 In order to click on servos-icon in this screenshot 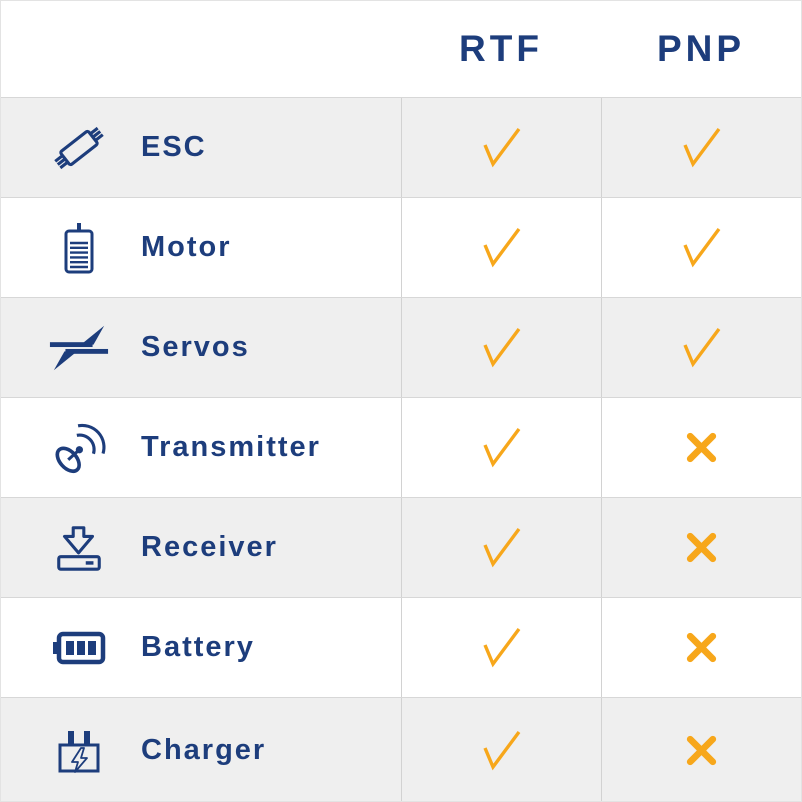, I will do `click(79, 348)`.